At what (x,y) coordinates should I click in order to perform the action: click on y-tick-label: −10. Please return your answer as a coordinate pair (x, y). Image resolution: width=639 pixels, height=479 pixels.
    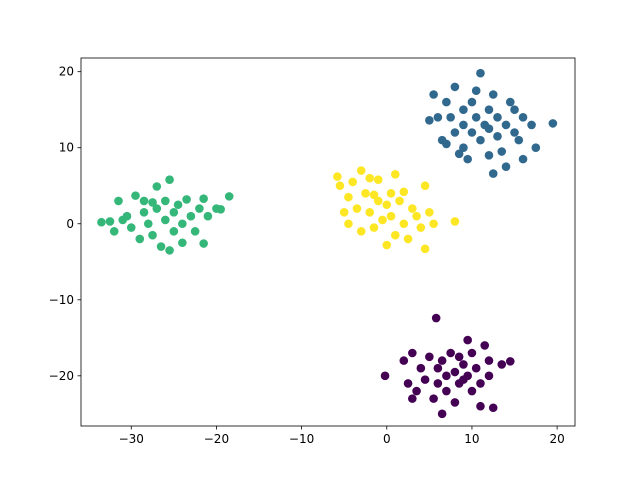
    Looking at the image, I should click on (61, 300).